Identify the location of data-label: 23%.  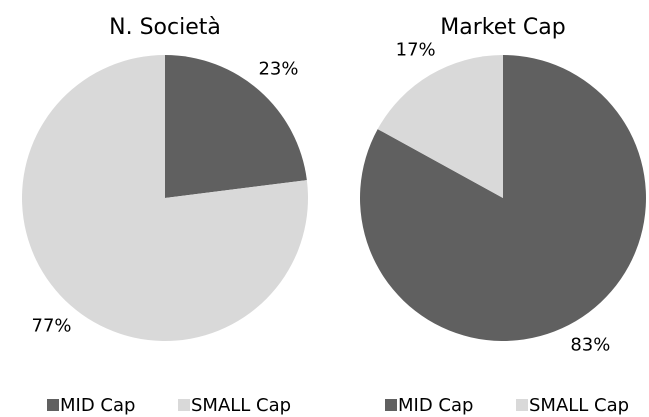
(278, 68).